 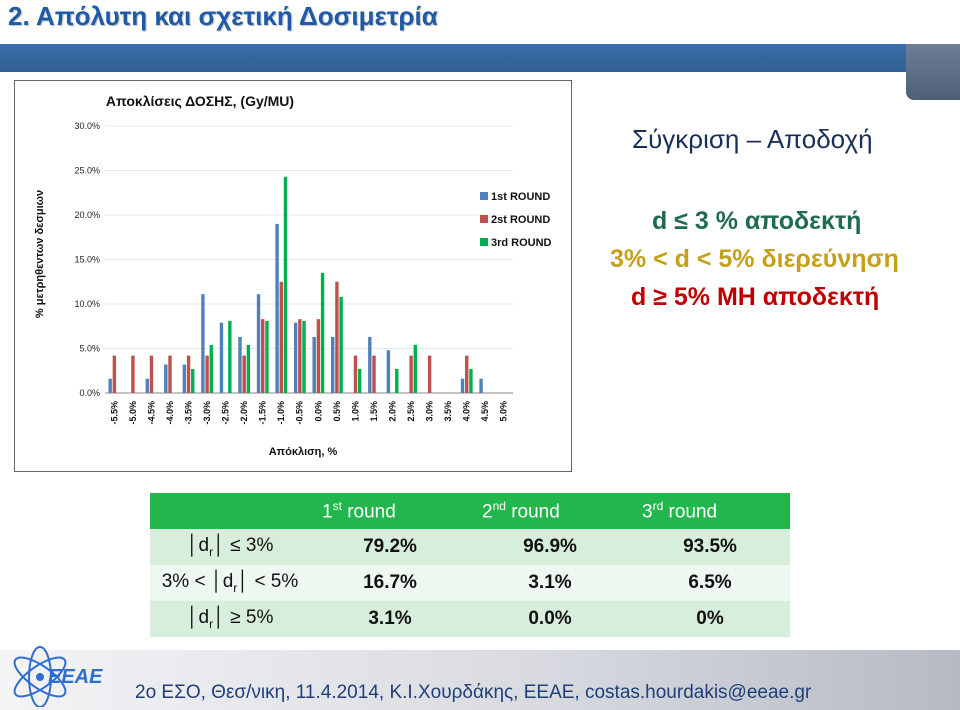 What do you see at coordinates (710, 511) in the screenshot?
I see `header-round-3: 3rd round` at bounding box center [710, 511].